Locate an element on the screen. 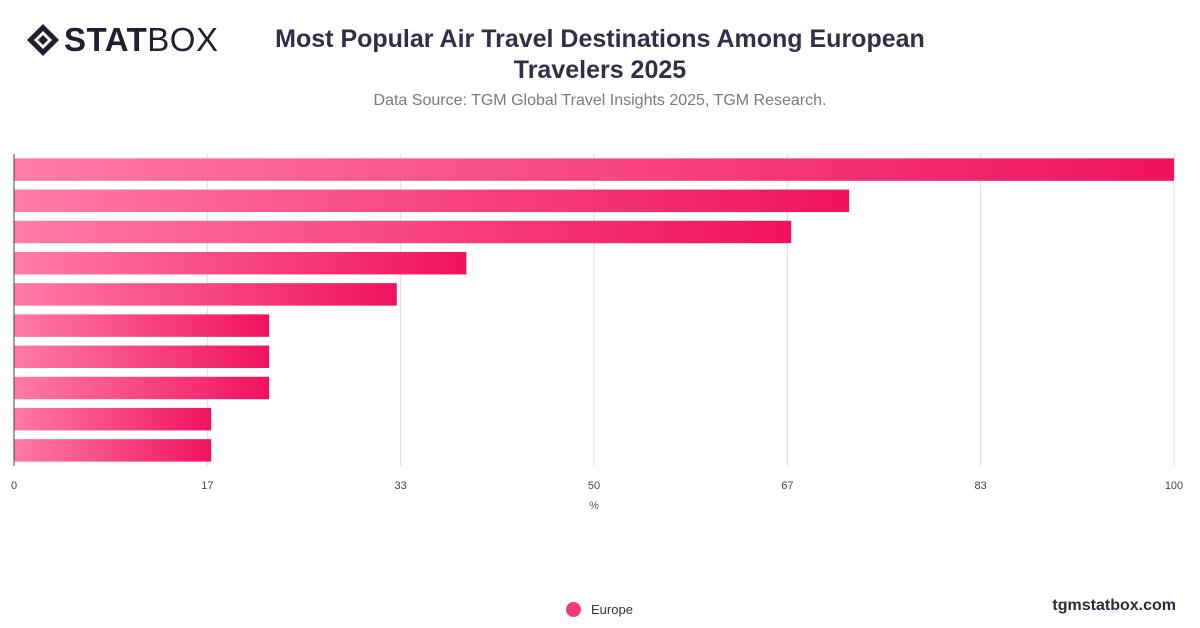 This screenshot has width=1200, height=628. x-tick-label: 33 is located at coordinates (401, 486).